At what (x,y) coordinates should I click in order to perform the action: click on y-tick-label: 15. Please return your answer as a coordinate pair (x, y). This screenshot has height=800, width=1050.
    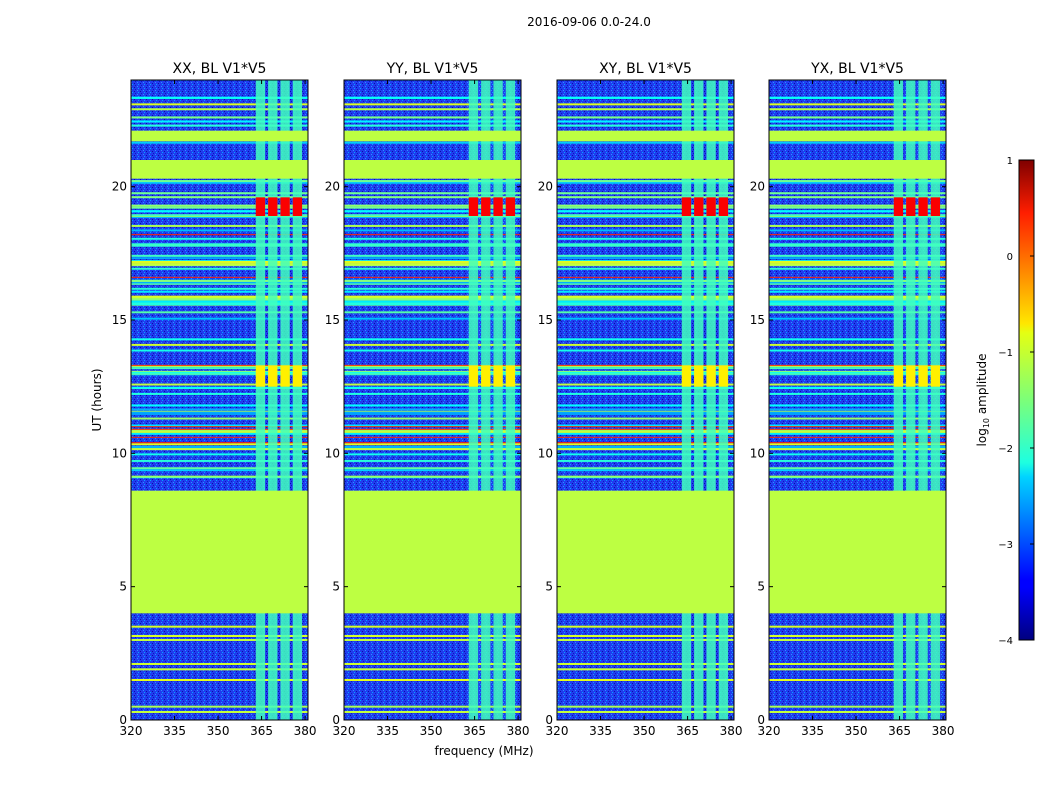
    Looking at the image, I should click on (332, 320).